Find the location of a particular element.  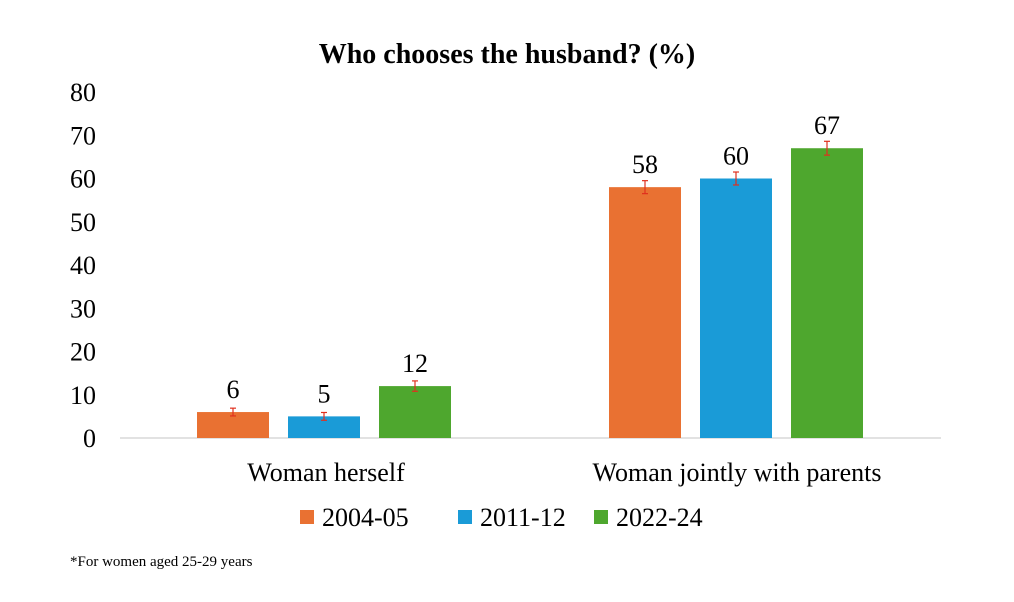

legend: 2004-05 2011-12 2022-24 is located at coordinates (501, 517).